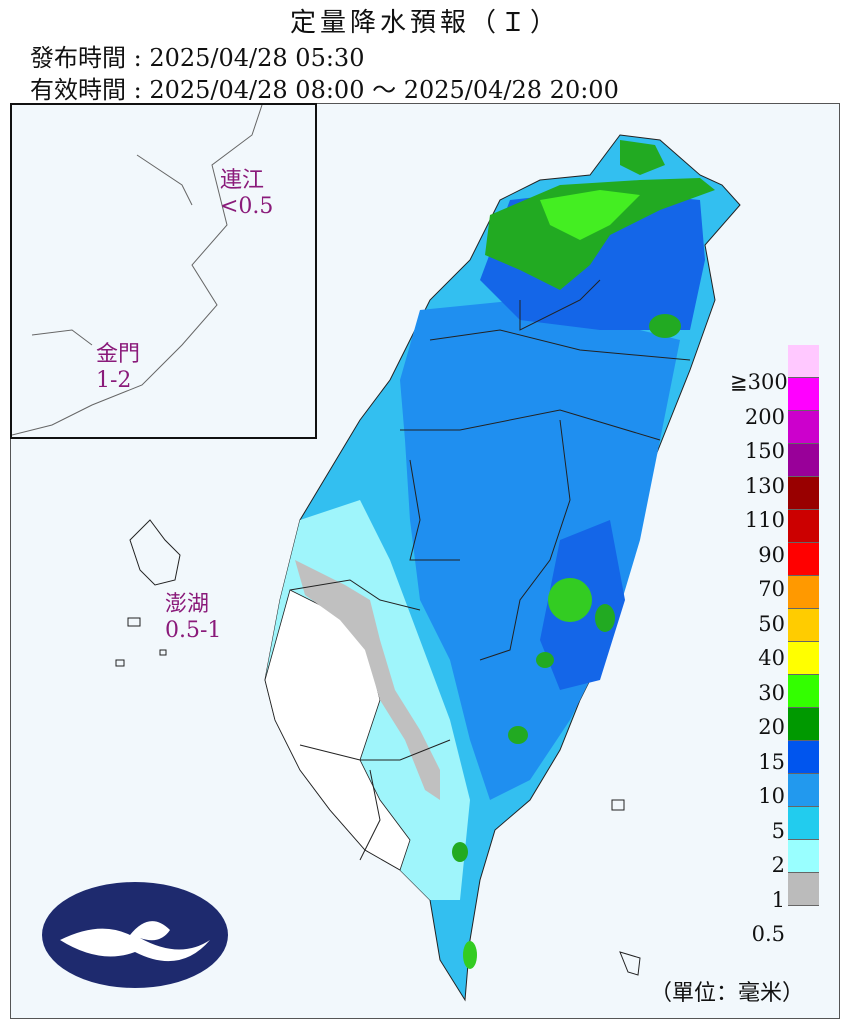 The height and width of the screenshot is (1024, 850). I want to click on legend-tick-label: 30, so click(771, 692).